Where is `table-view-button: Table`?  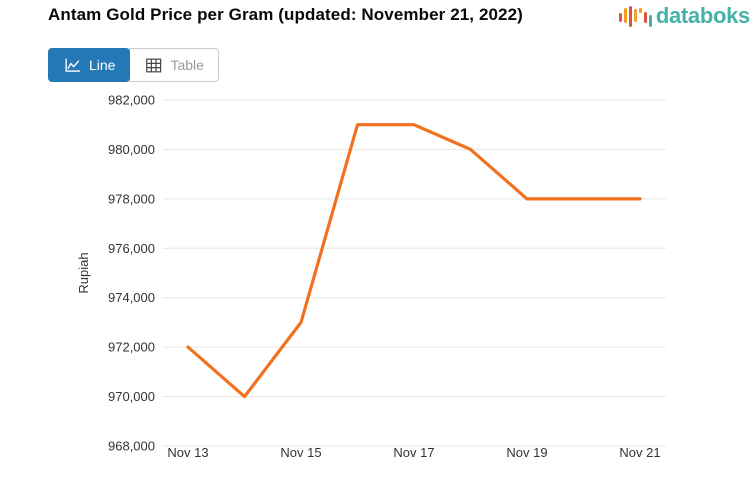
table-view-button: Table is located at coordinates (174, 65).